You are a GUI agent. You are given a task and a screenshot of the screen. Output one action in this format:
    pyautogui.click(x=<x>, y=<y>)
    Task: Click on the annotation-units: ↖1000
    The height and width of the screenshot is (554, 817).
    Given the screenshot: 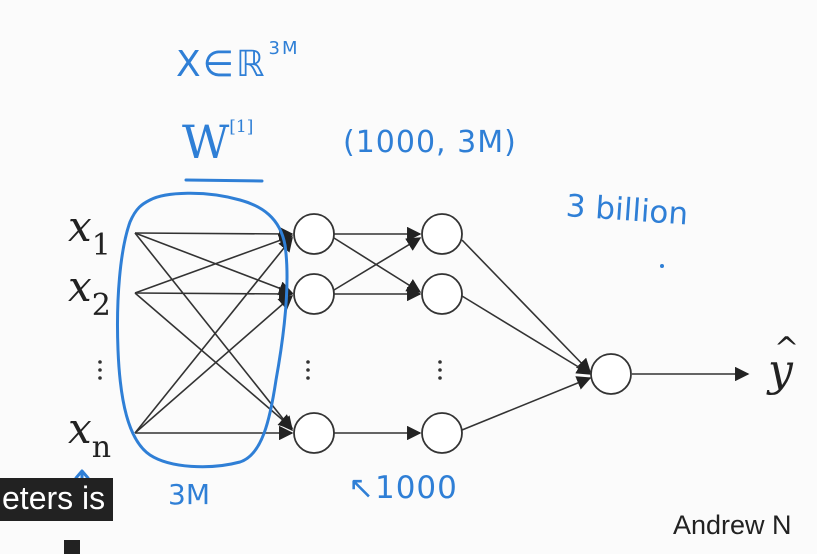 What is the action you would take?
    pyautogui.click(x=403, y=488)
    